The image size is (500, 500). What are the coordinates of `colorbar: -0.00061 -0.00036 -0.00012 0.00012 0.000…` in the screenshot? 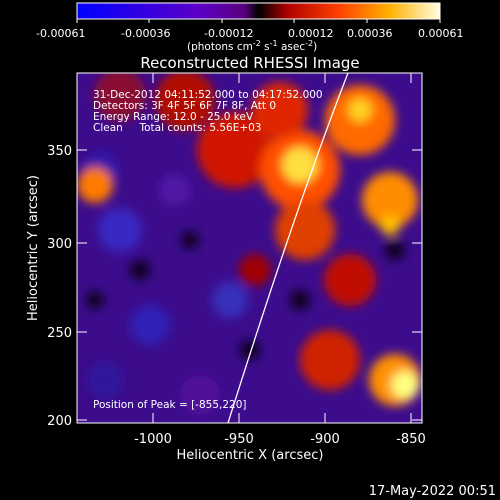 It's located at (250, 27).